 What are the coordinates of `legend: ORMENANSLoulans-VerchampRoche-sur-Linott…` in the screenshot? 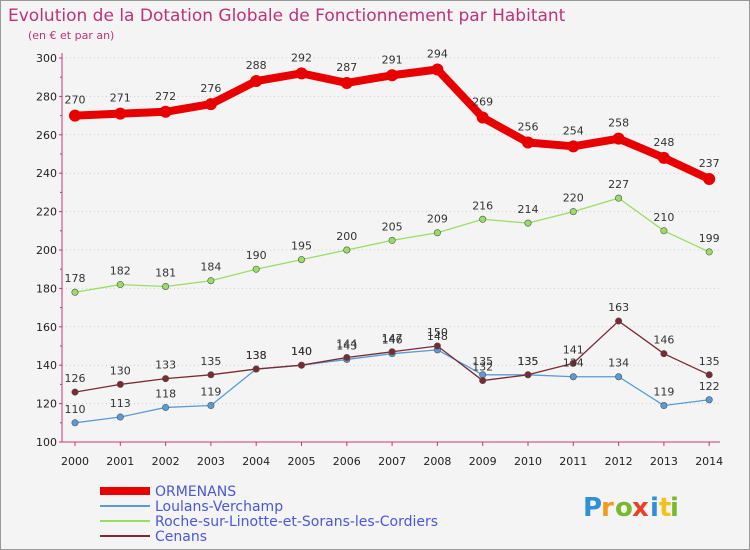 It's located at (269, 514).